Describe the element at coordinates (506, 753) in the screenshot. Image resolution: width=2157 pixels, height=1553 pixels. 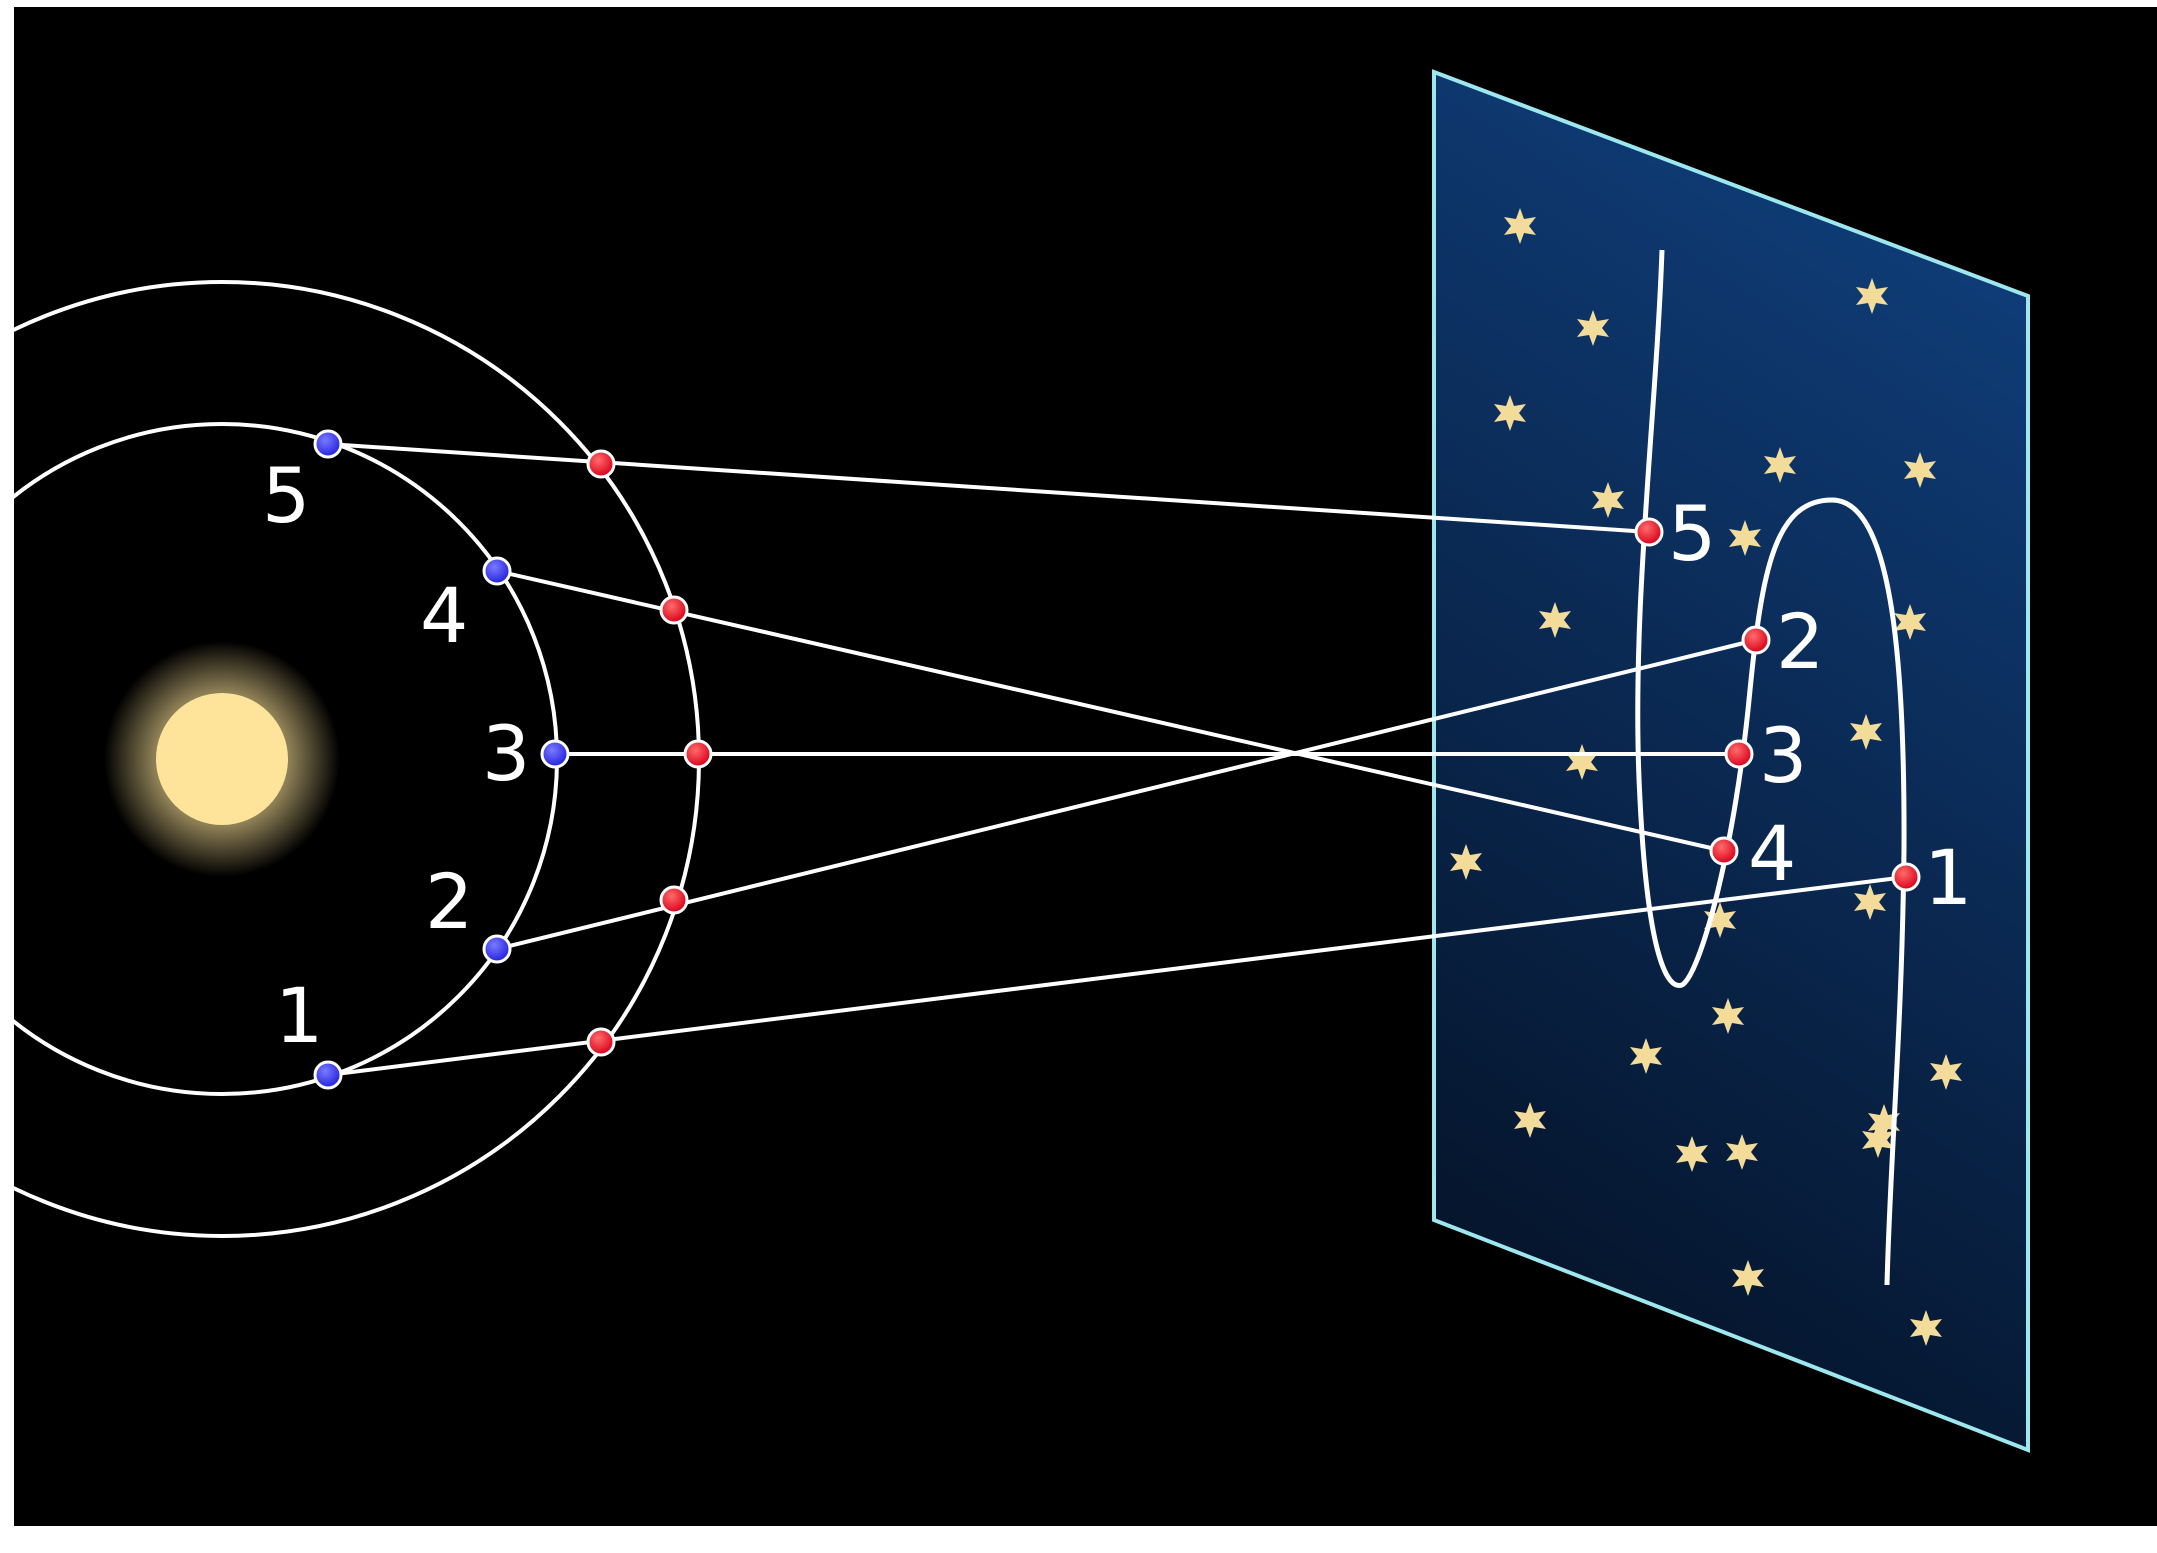
I see `earth-label-3: 3` at that location.